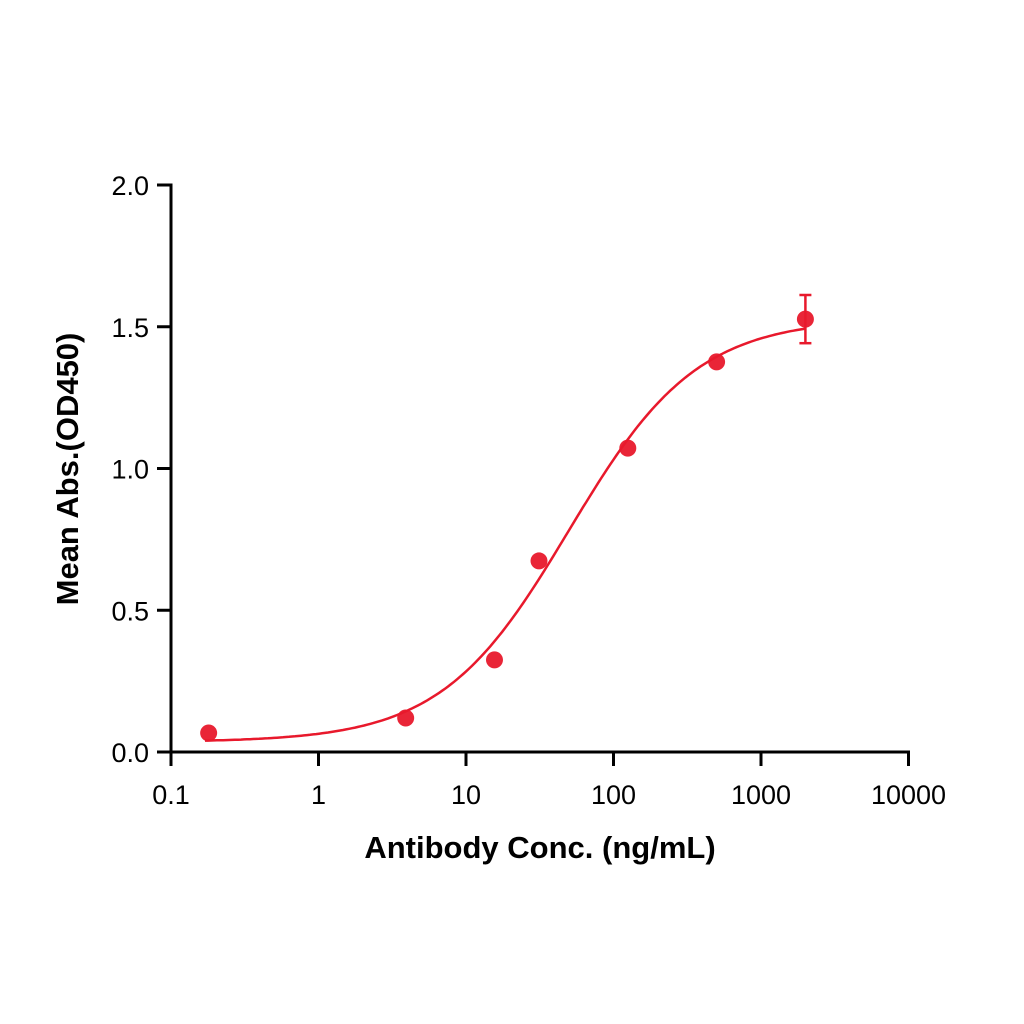  What do you see at coordinates (67, 469) in the screenshot?
I see `y-axis-title: Mean Abs.(OD450)` at bounding box center [67, 469].